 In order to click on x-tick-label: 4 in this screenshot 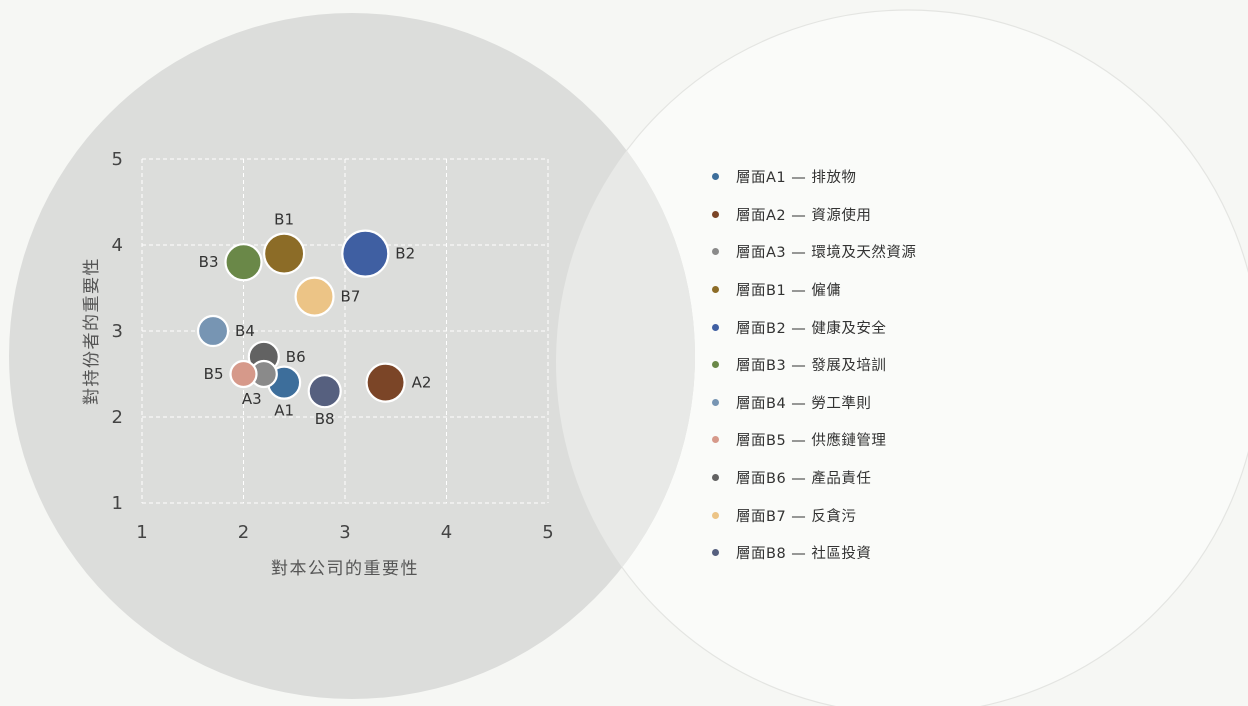, I will do `click(446, 532)`.